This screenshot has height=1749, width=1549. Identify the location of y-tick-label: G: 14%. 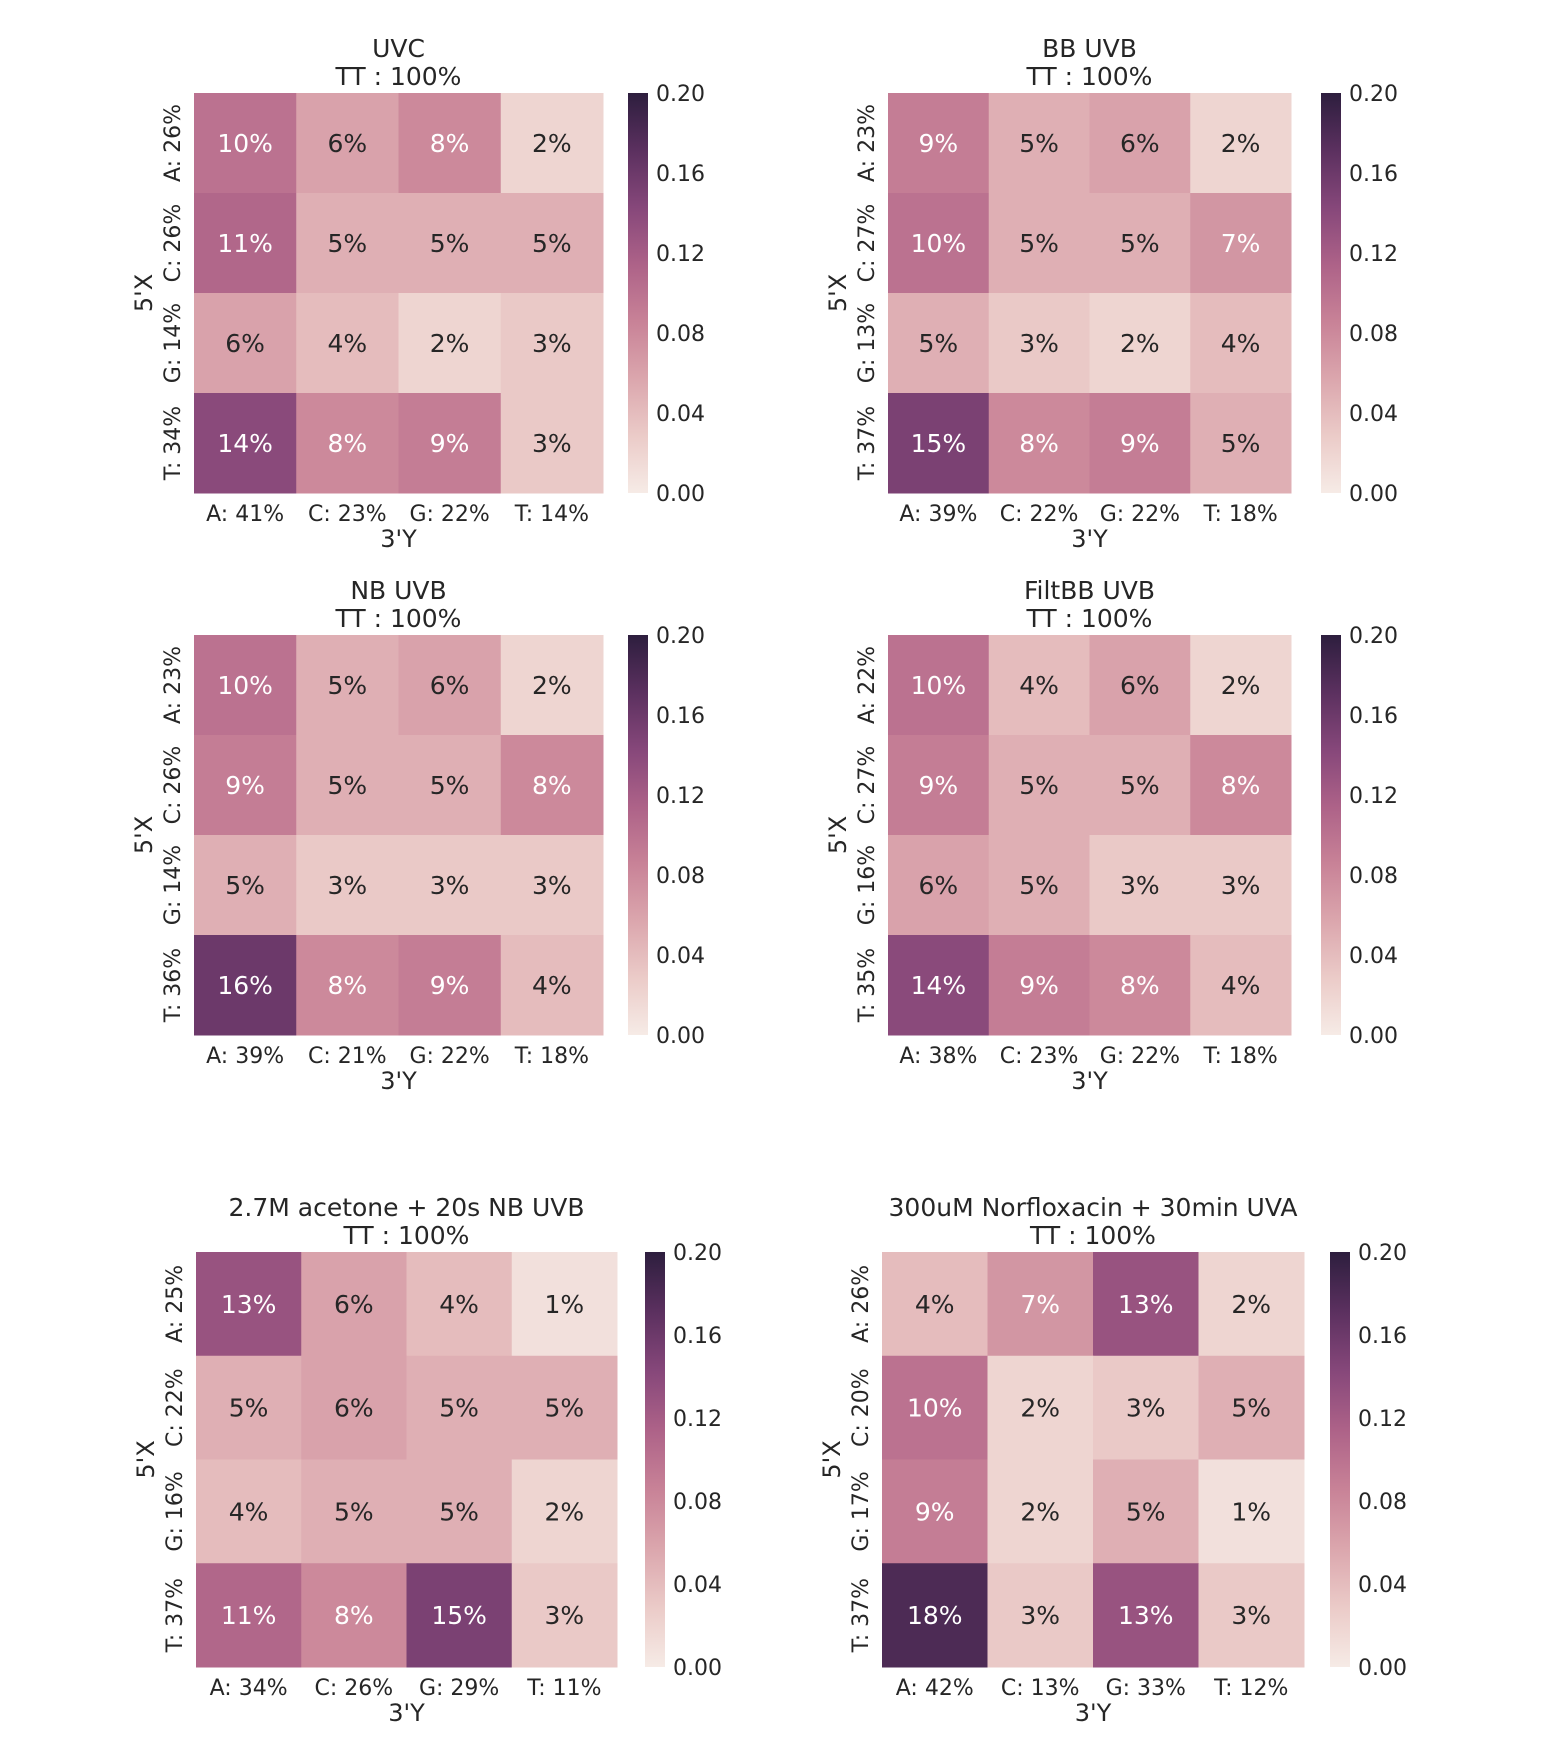
(173, 343).